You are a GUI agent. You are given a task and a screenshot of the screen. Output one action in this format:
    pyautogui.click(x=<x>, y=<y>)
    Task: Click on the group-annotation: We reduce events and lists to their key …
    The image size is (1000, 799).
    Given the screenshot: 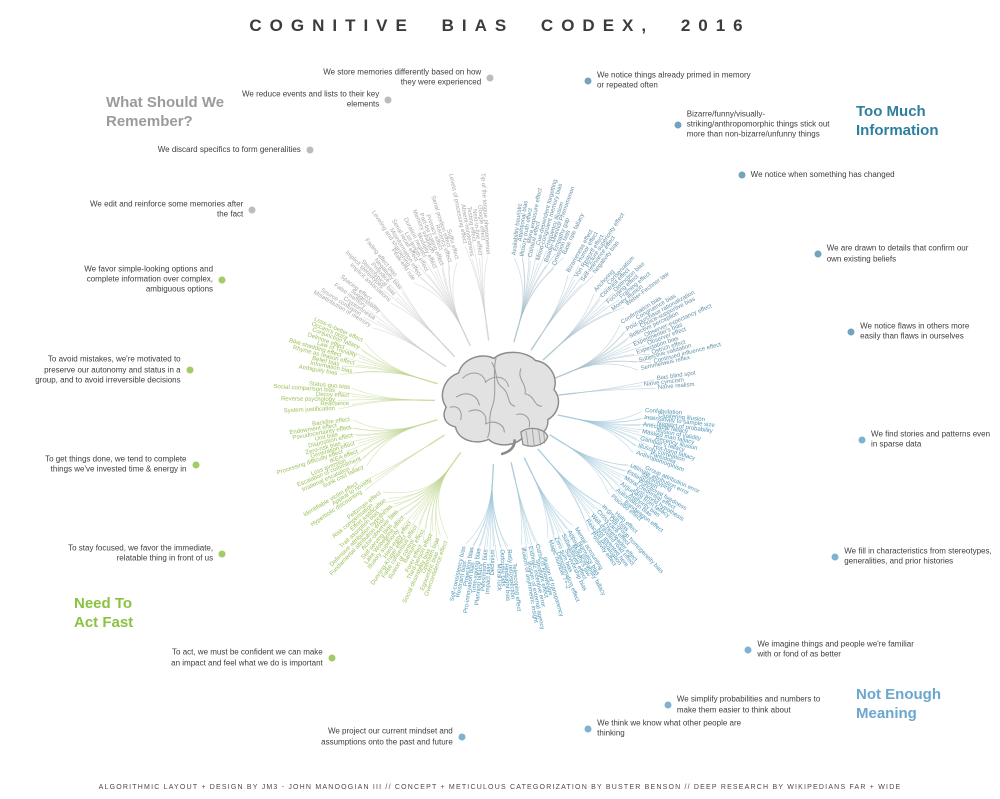 What is the action you would take?
    pyautogui.click(x=310, y=99)
    